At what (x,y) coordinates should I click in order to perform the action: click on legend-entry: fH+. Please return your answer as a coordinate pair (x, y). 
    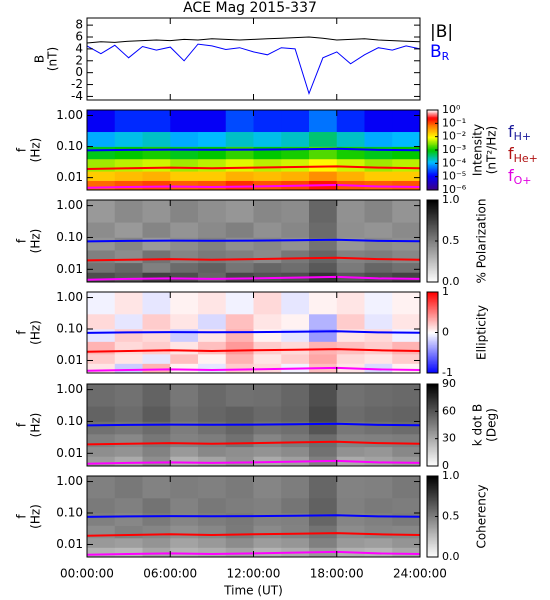
    Looking at the image, I should click on (519, 133).